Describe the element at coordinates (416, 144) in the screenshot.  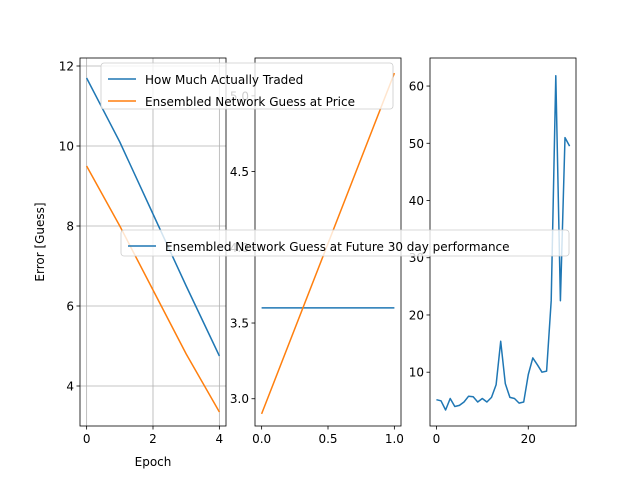
I see `y-tick-label: 50` at that location.